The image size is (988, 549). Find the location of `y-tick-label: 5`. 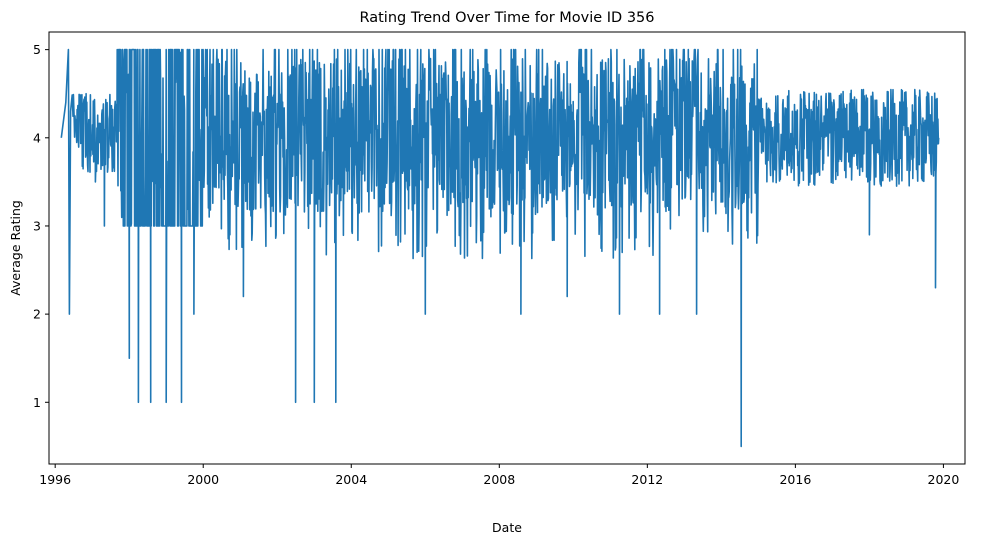

y-tick-label: 5 is located at coordinates (37, 49).